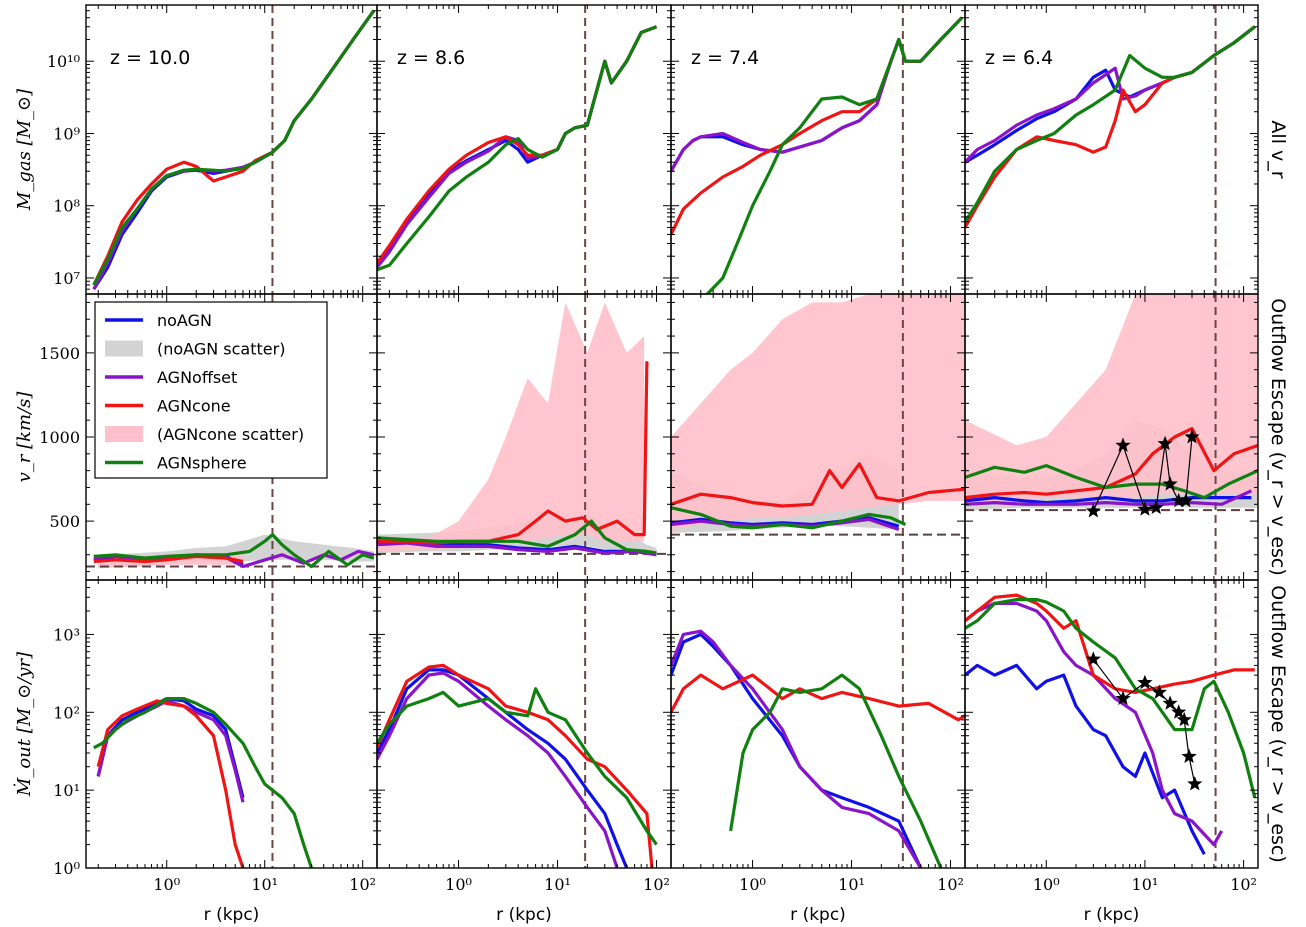  I want to click on legend-label: (noAGN scatter), so click(221, 349).